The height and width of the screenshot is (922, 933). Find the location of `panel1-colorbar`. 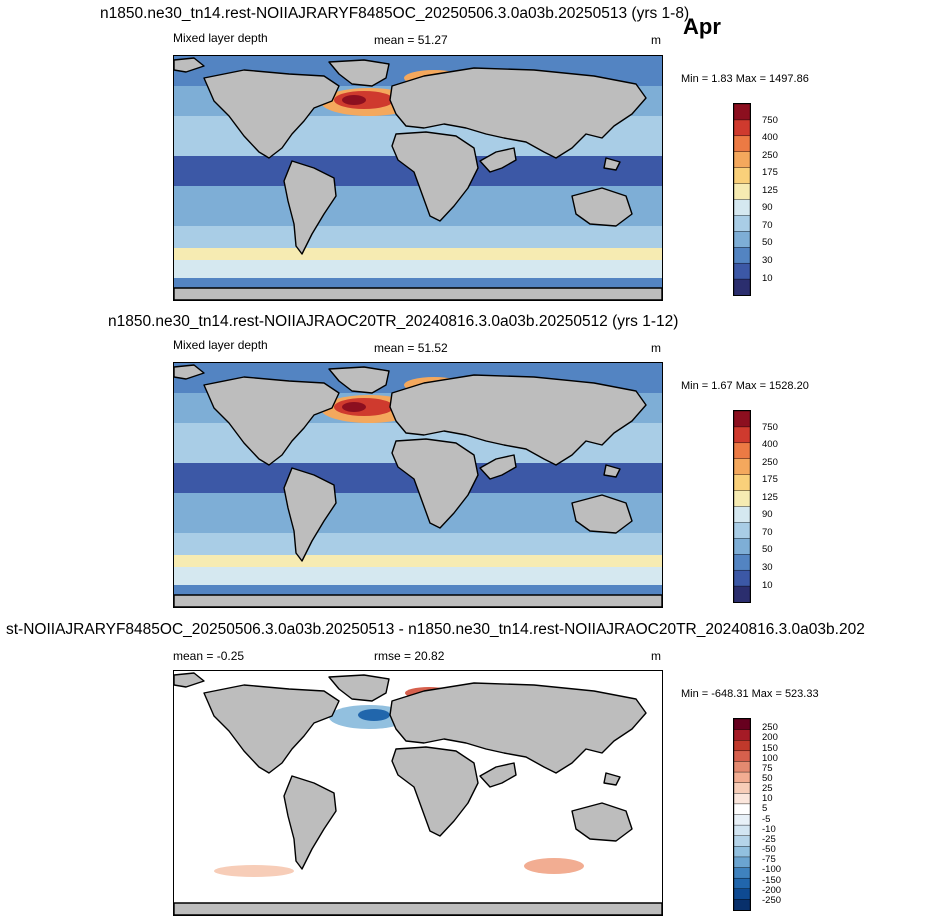

panel1-colorbar is located at coordinates (742, 199).